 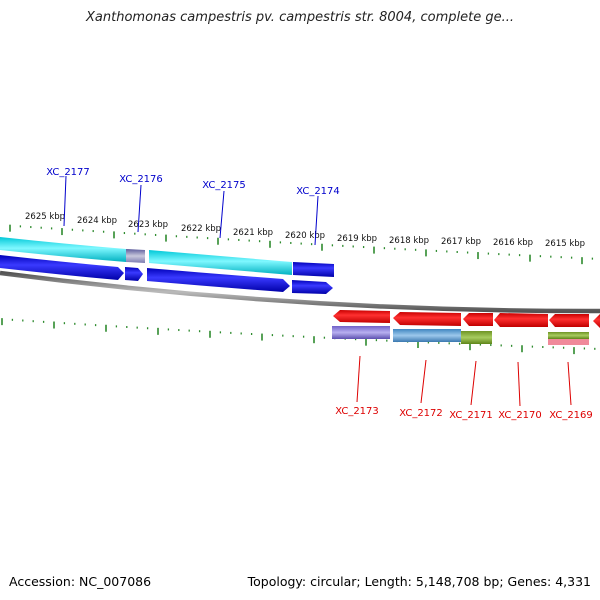 What do you see at coordinates (568, 335) in the screenshot?
I see `cds-XC_2169-segment-a` at bounding box center [568, 335].